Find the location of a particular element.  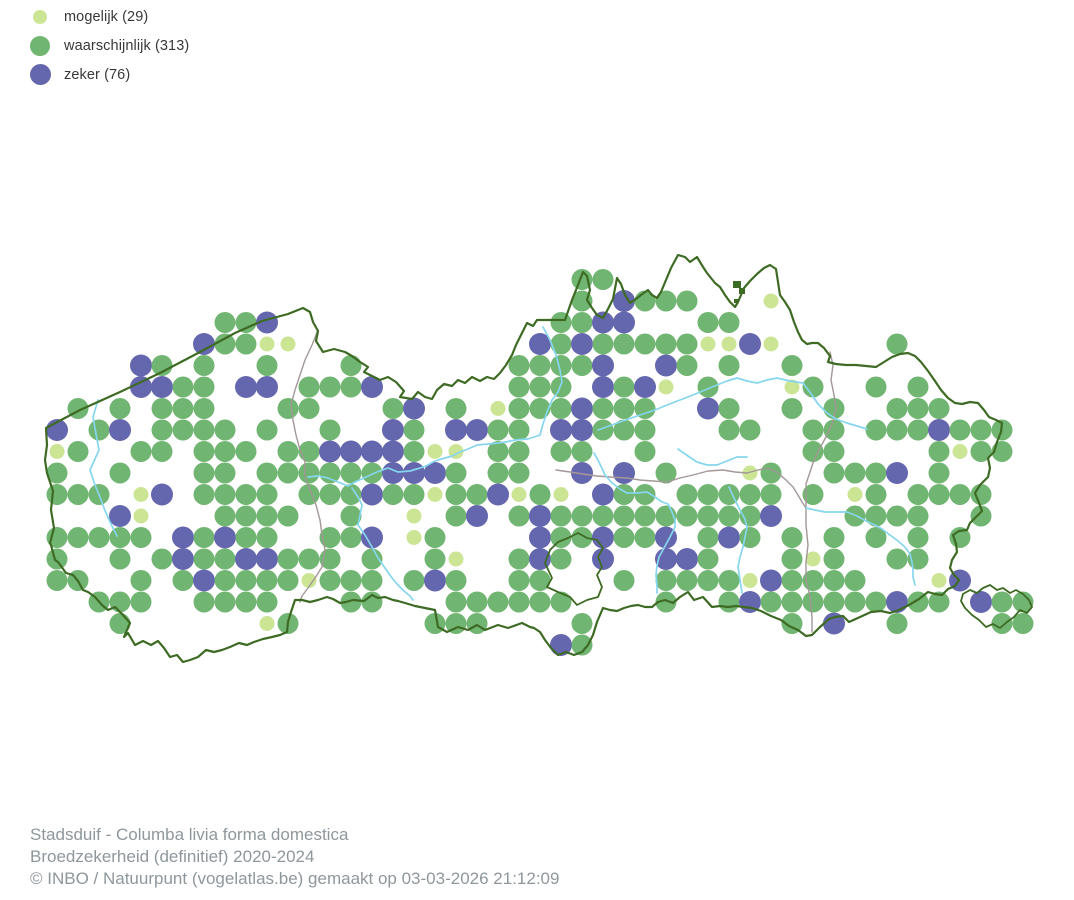

zeker-dot-icon is located at coordinates (40, 74).